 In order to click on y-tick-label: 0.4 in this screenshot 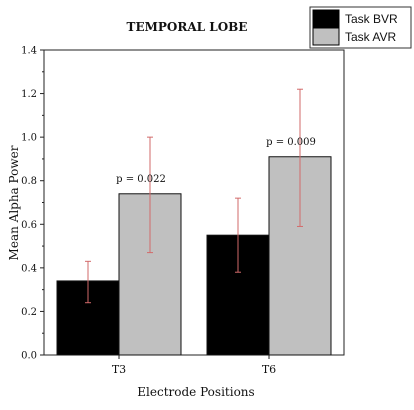, I will do `click(29, 268)`.